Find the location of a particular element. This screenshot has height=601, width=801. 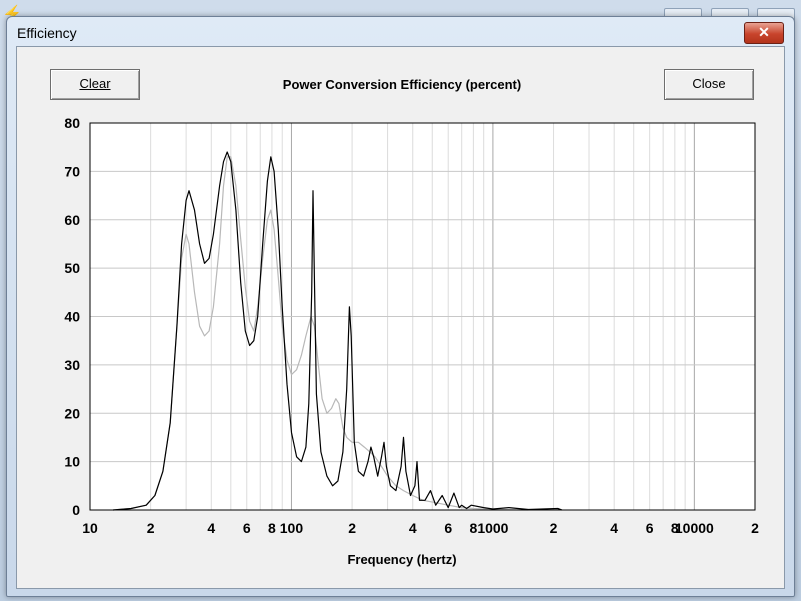

y-tick-label: 70 is located at coordinates (72, 171).